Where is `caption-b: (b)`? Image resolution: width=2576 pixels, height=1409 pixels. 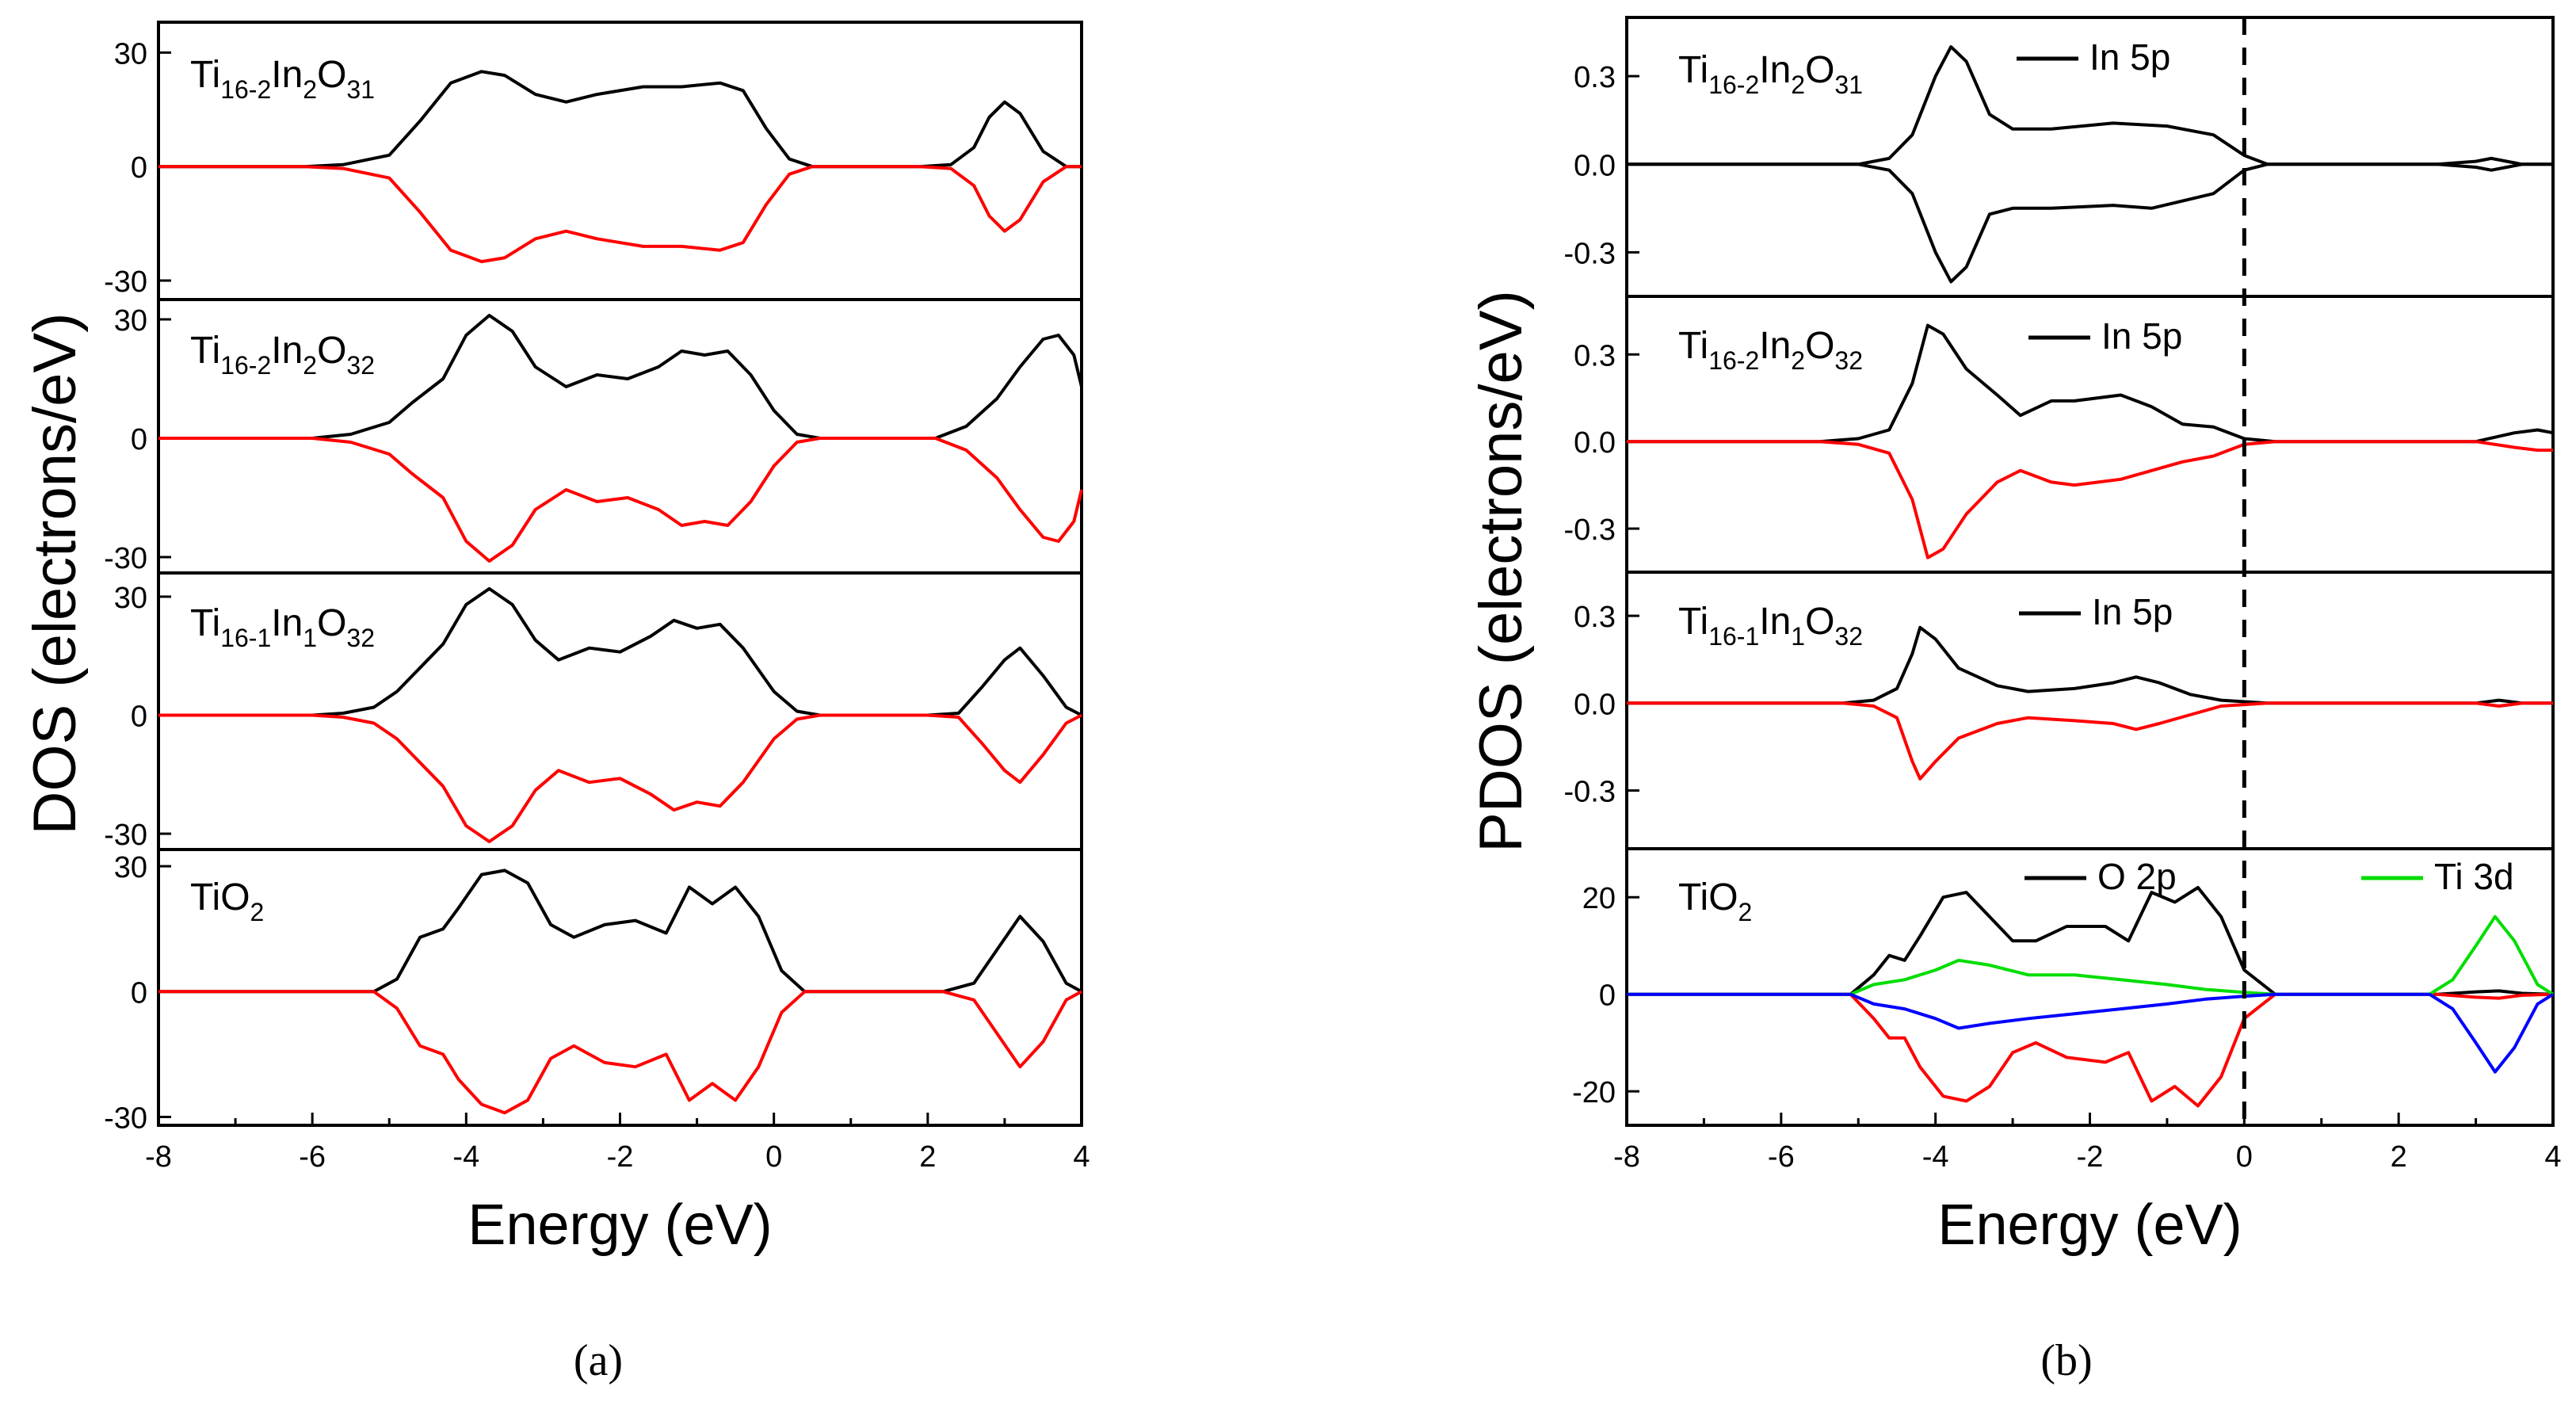
caption-b: (b) is located at coordinates (2066, 1361).